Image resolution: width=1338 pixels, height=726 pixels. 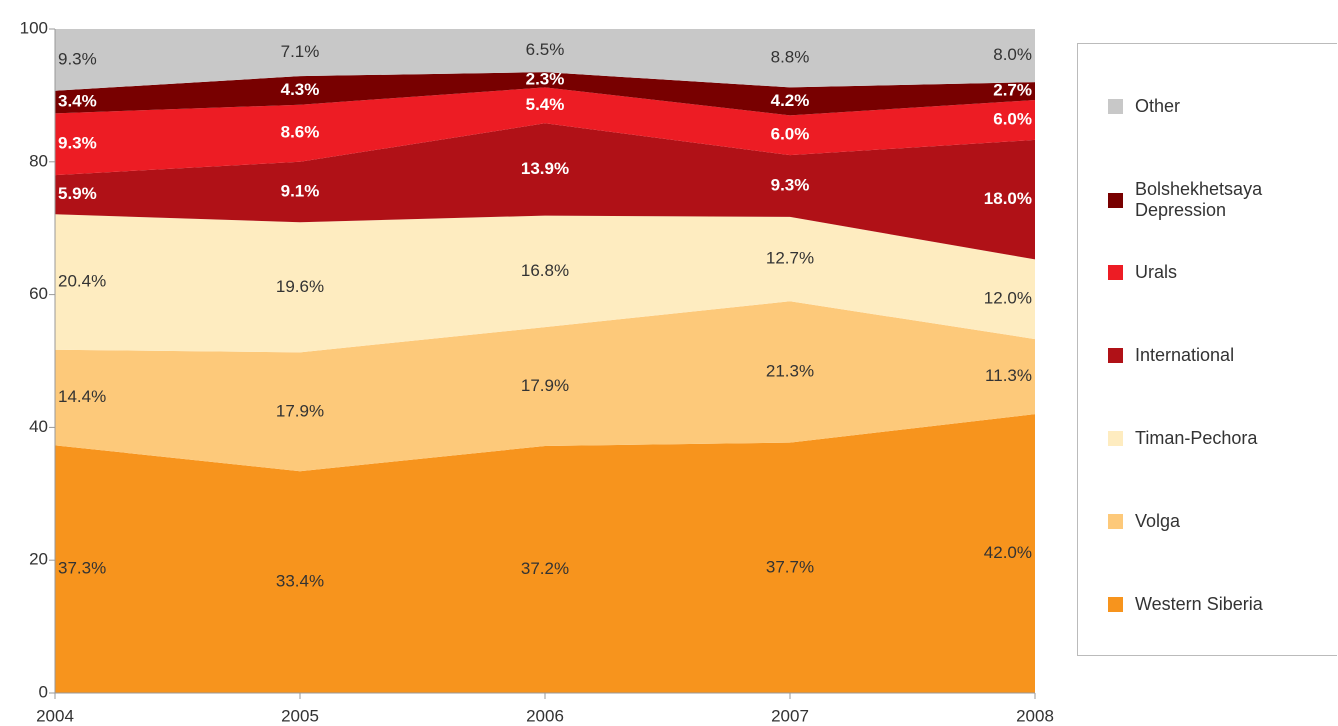 I want to click on data-label: 2.7%, so click(x=1012, y=90).